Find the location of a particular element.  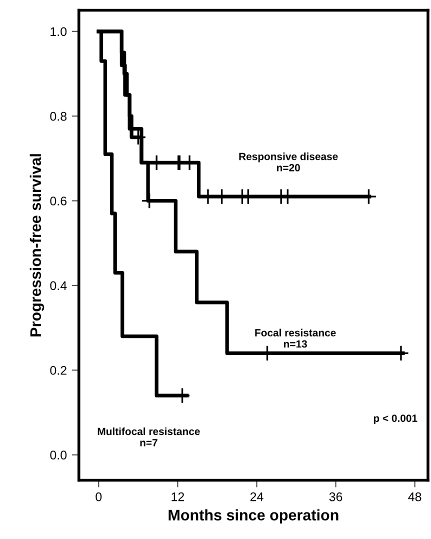

y-tick-label: 0.8 is located at coordinates (58, 116).